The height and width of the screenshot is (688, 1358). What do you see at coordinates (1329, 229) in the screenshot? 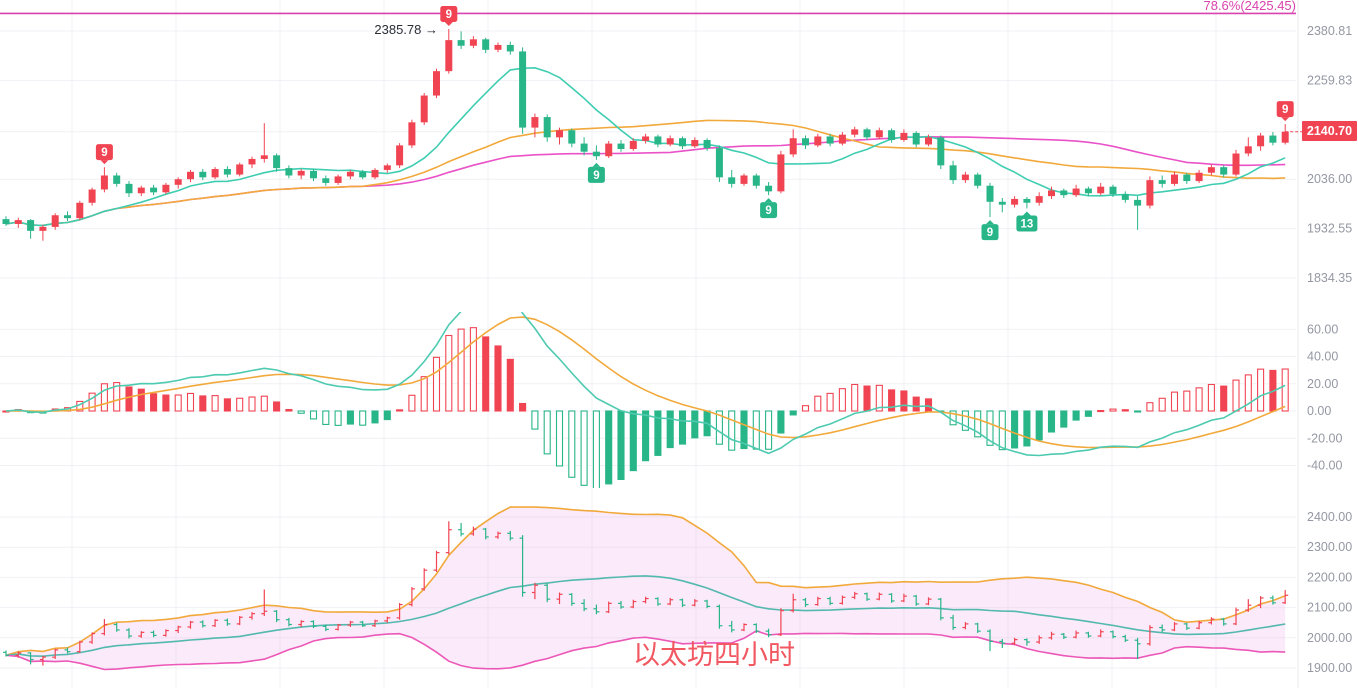
I see `price-axis-label: 1932.55` at bounding box center [1329, 229].